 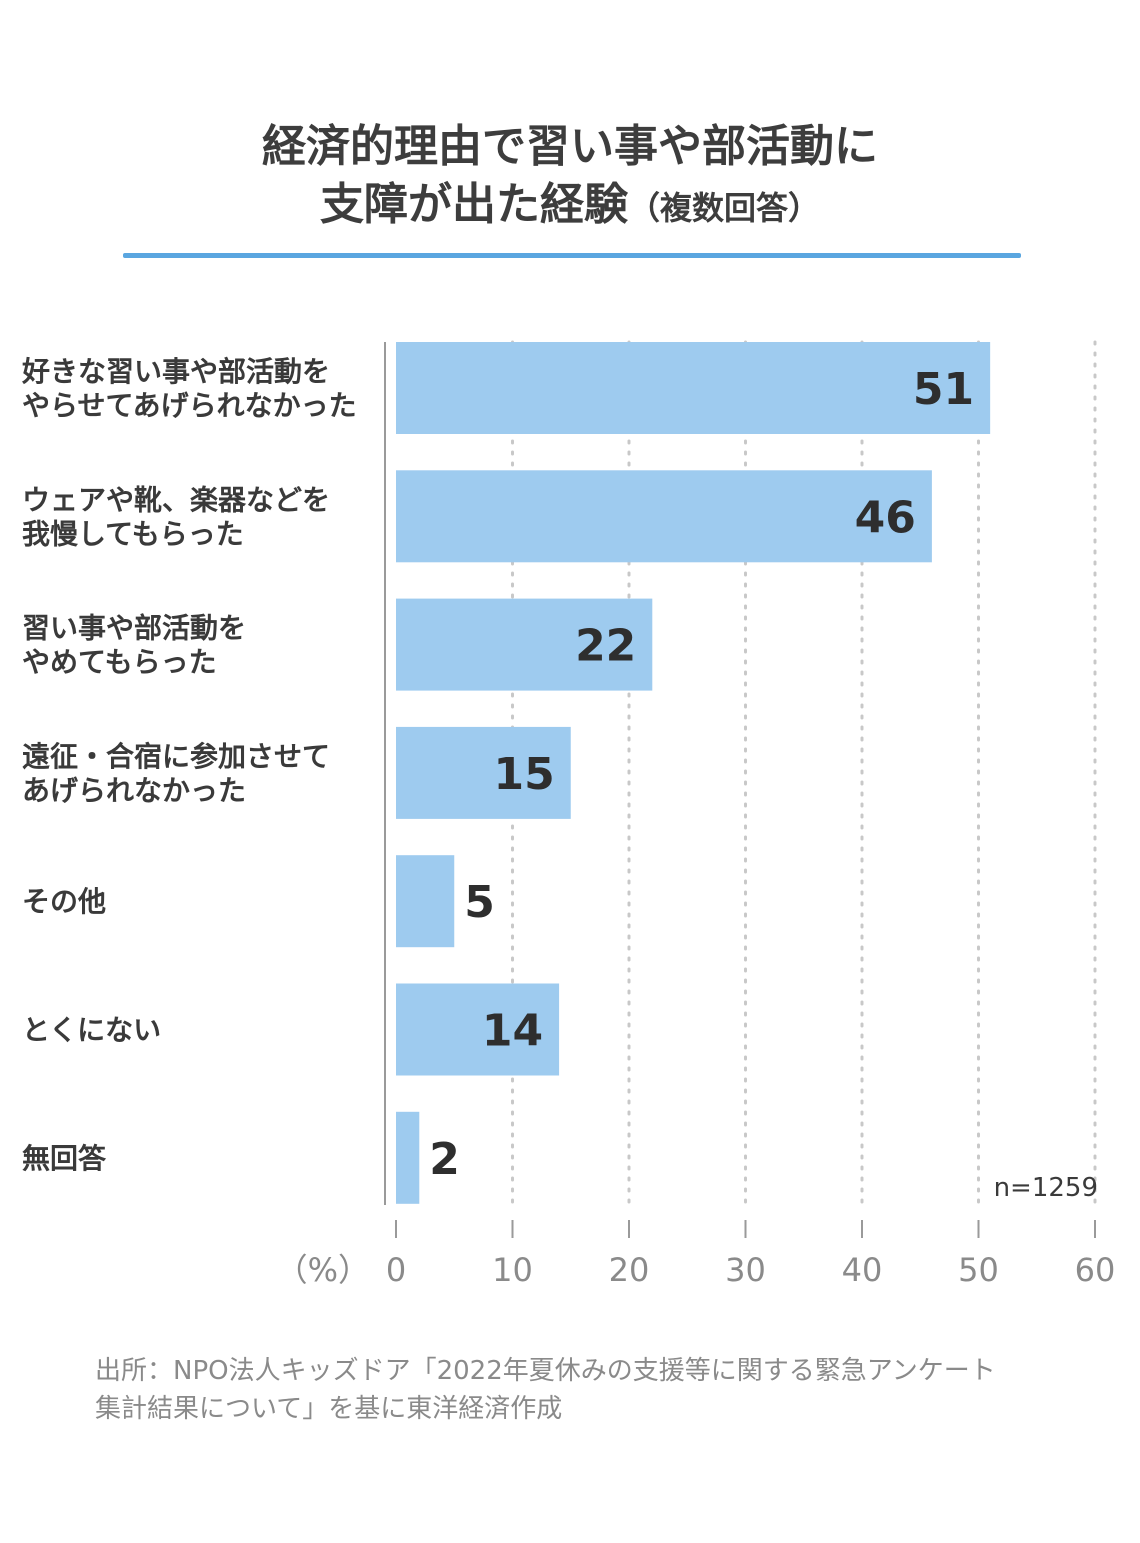 What do you see at coordinates (176, 773) in the screenshot?
I see `category-label: 遠征・合宿に参加させてあげられなかった` at bounding box center [176, 773].